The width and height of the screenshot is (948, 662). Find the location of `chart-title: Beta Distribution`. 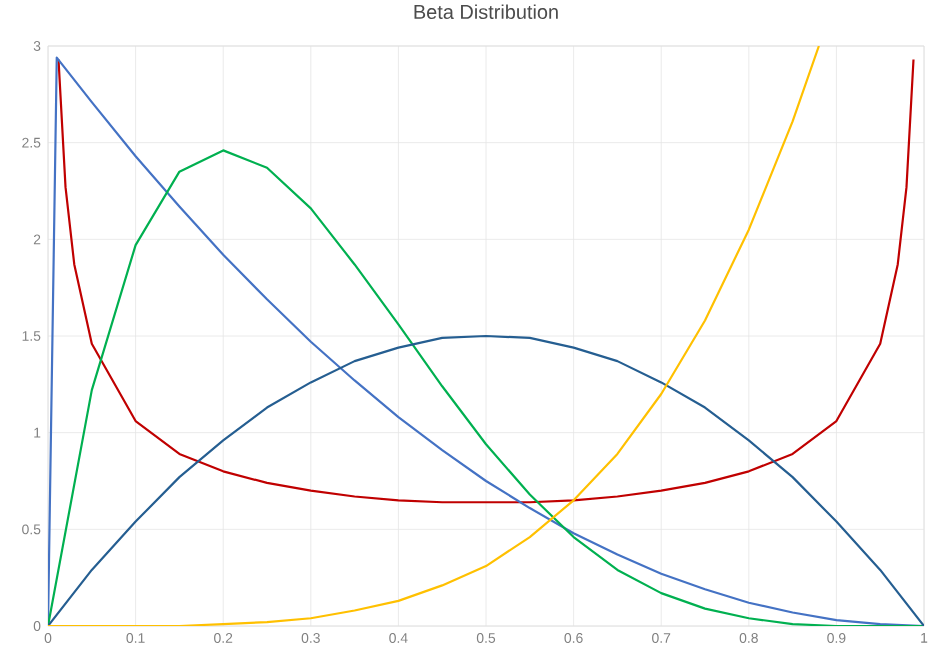

chart-title: Beta Distribution is located at coordinates (486, 12).